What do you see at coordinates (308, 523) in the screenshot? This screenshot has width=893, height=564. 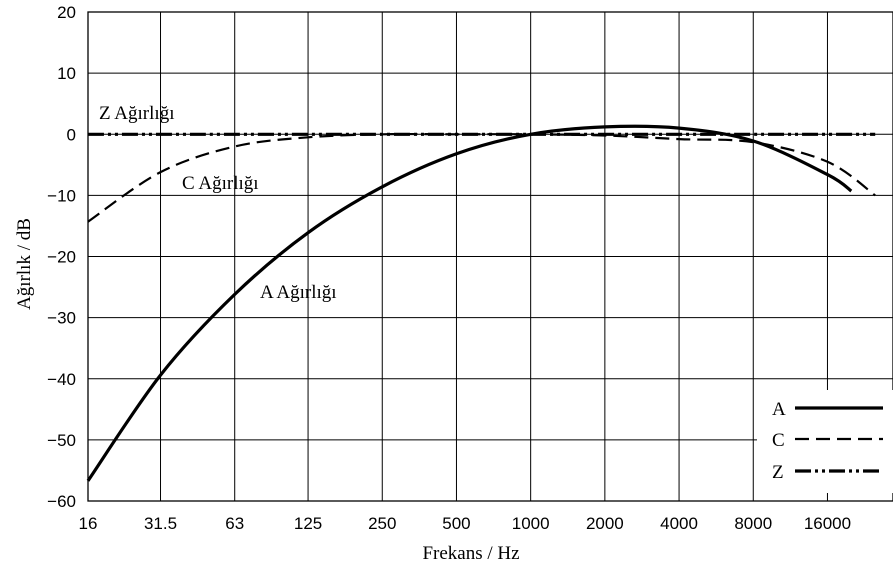 I see `x-tick-label: 125` at bounding box center [308, 523].